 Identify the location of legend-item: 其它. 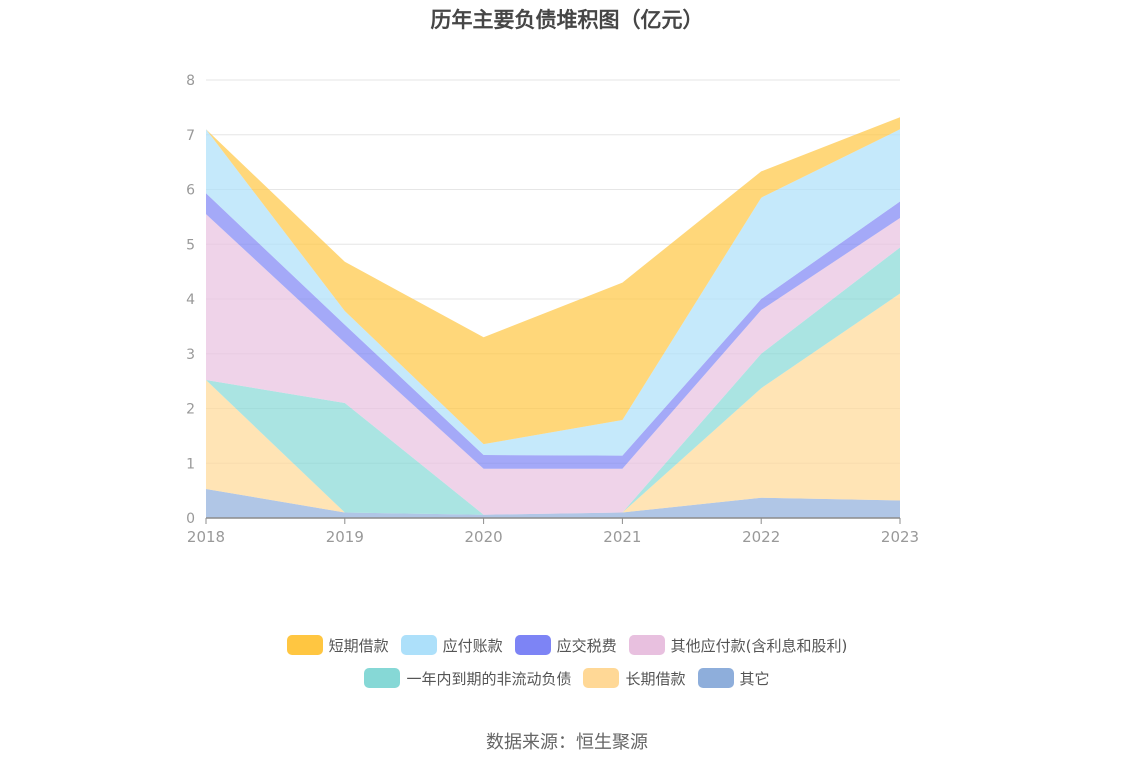
(733, 678).